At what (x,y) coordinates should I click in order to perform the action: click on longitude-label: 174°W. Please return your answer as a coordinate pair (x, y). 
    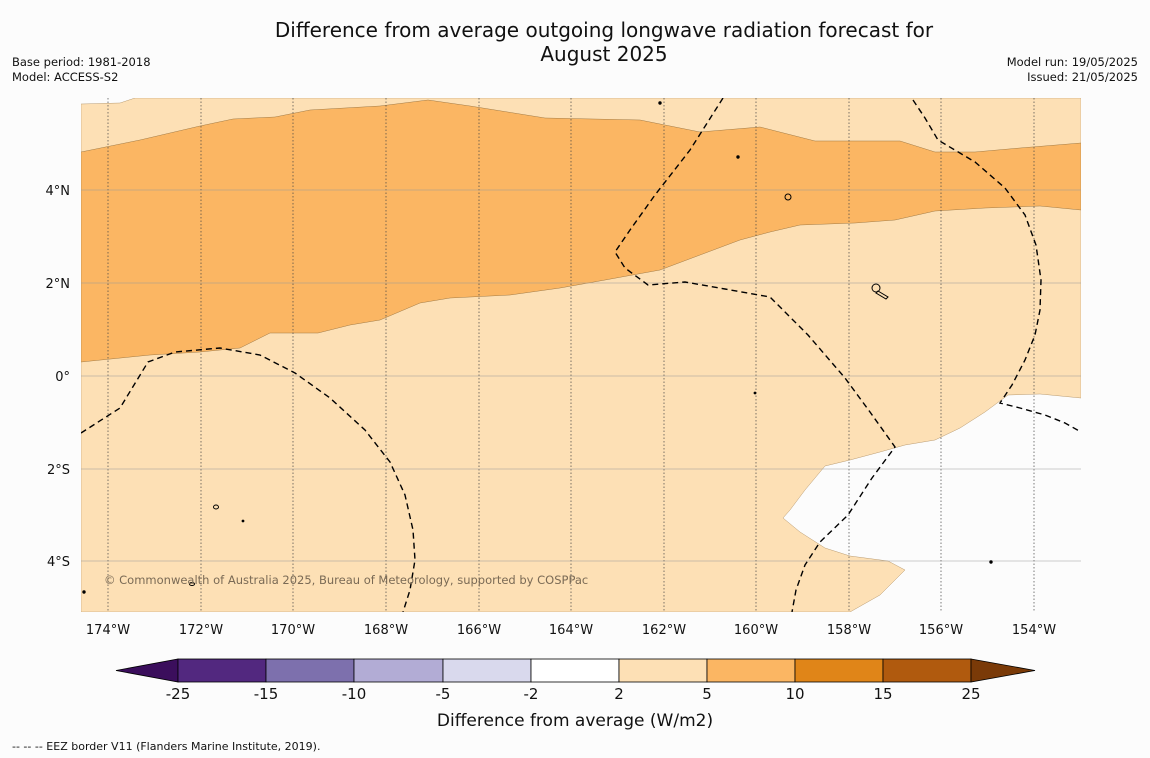
    Looking at the image, I should click on (108, 630).